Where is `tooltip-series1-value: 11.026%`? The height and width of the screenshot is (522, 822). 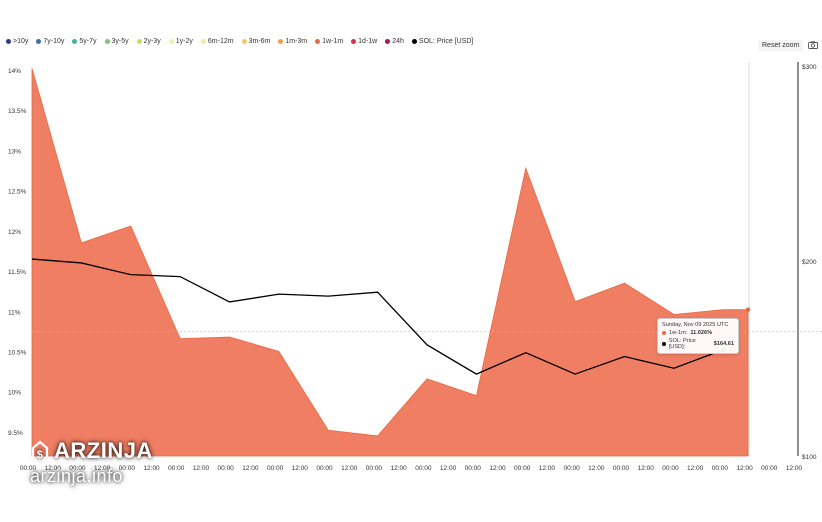 tooltip-series1-value: 11.026% is located at coordinates (701, 333).